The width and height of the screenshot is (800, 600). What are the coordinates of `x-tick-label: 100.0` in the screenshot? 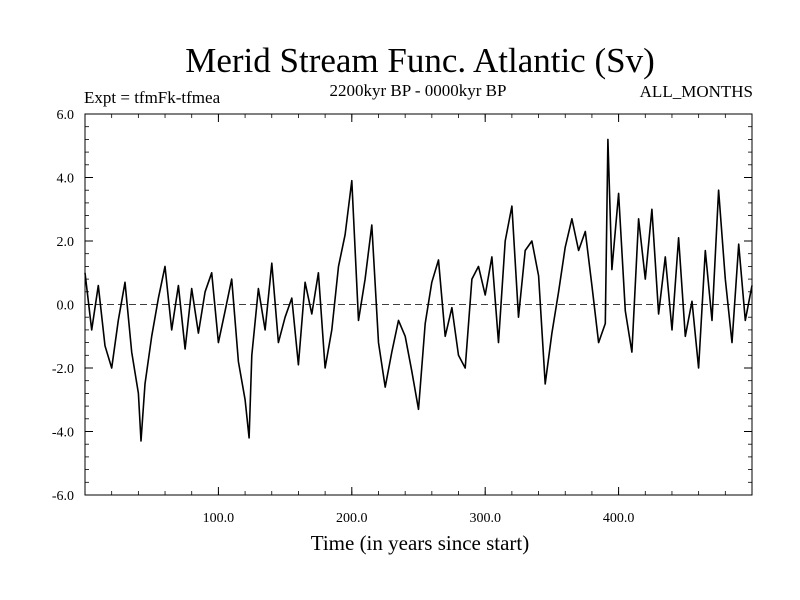 It's located at (219, 518).